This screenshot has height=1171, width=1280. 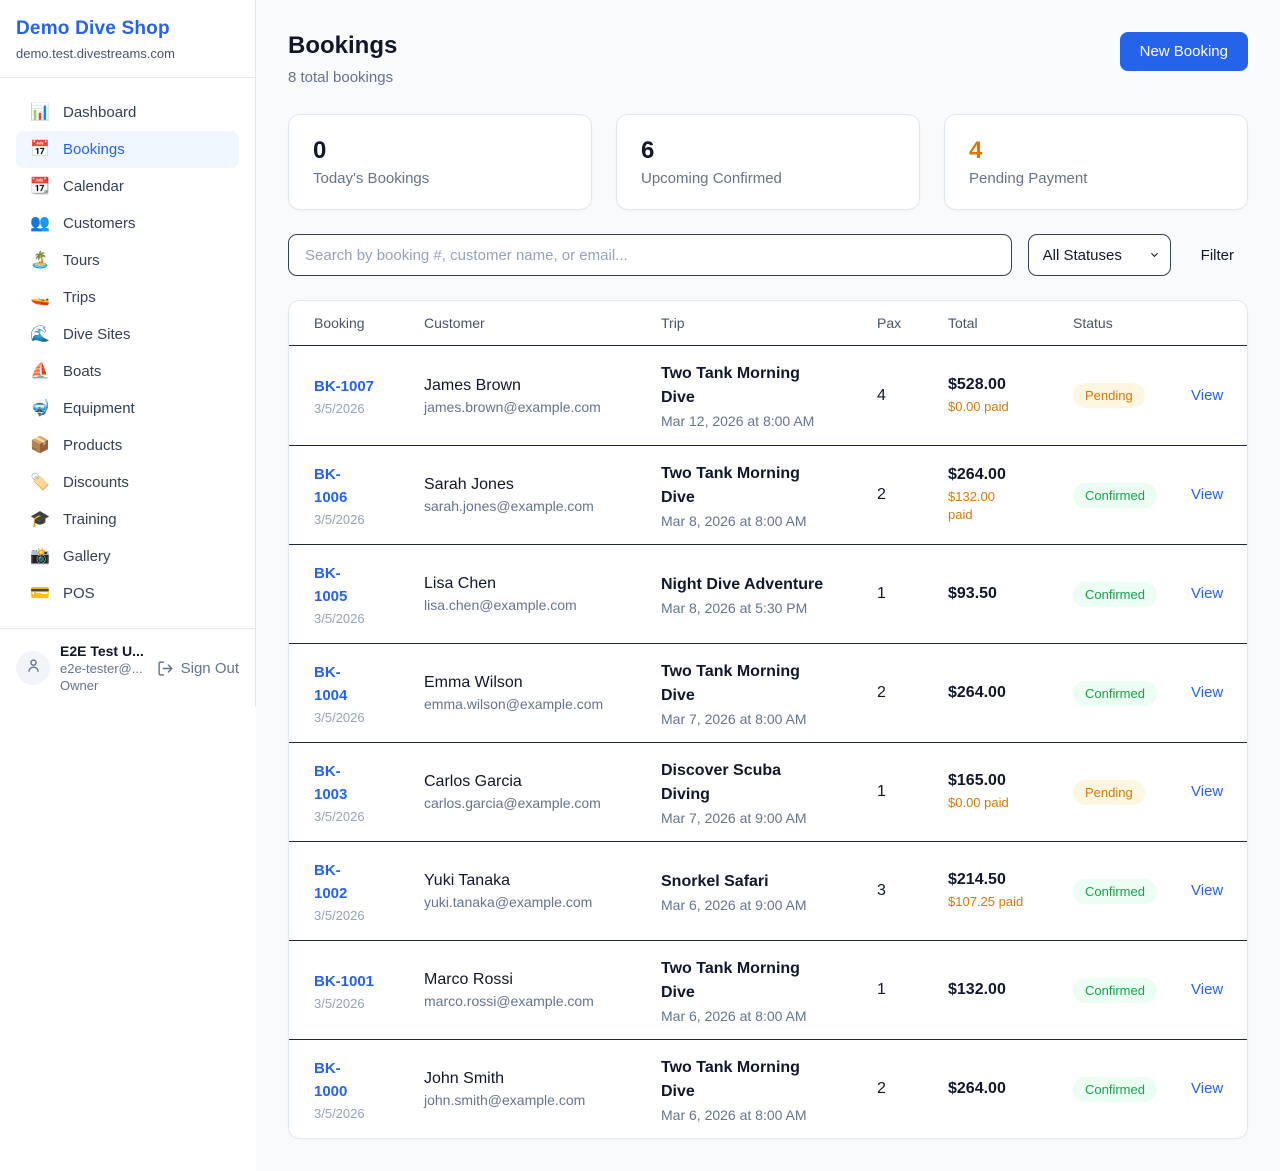 What do you see at coordinates (198, 668) in the screenshot?
I see `sign-out-button: Sign Out` at bounding box center [198, 668].